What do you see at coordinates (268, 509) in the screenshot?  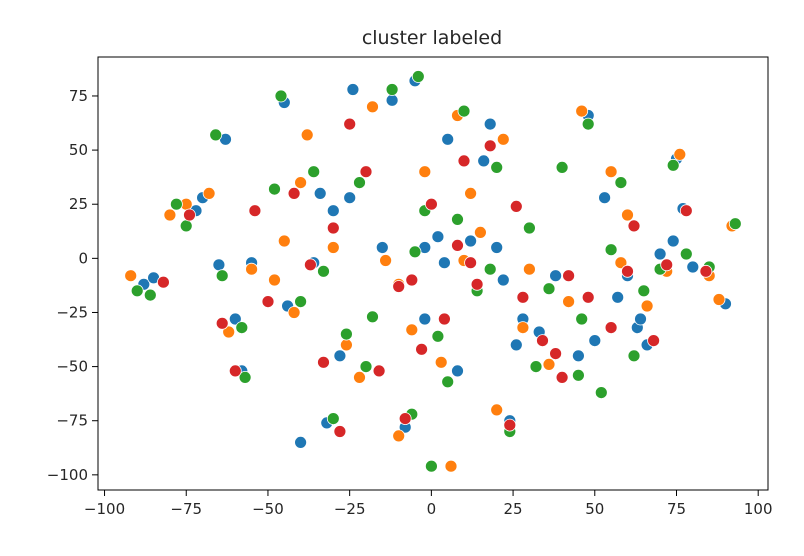 I see `x-tick-label: −50` at bounding box center [268, 509].